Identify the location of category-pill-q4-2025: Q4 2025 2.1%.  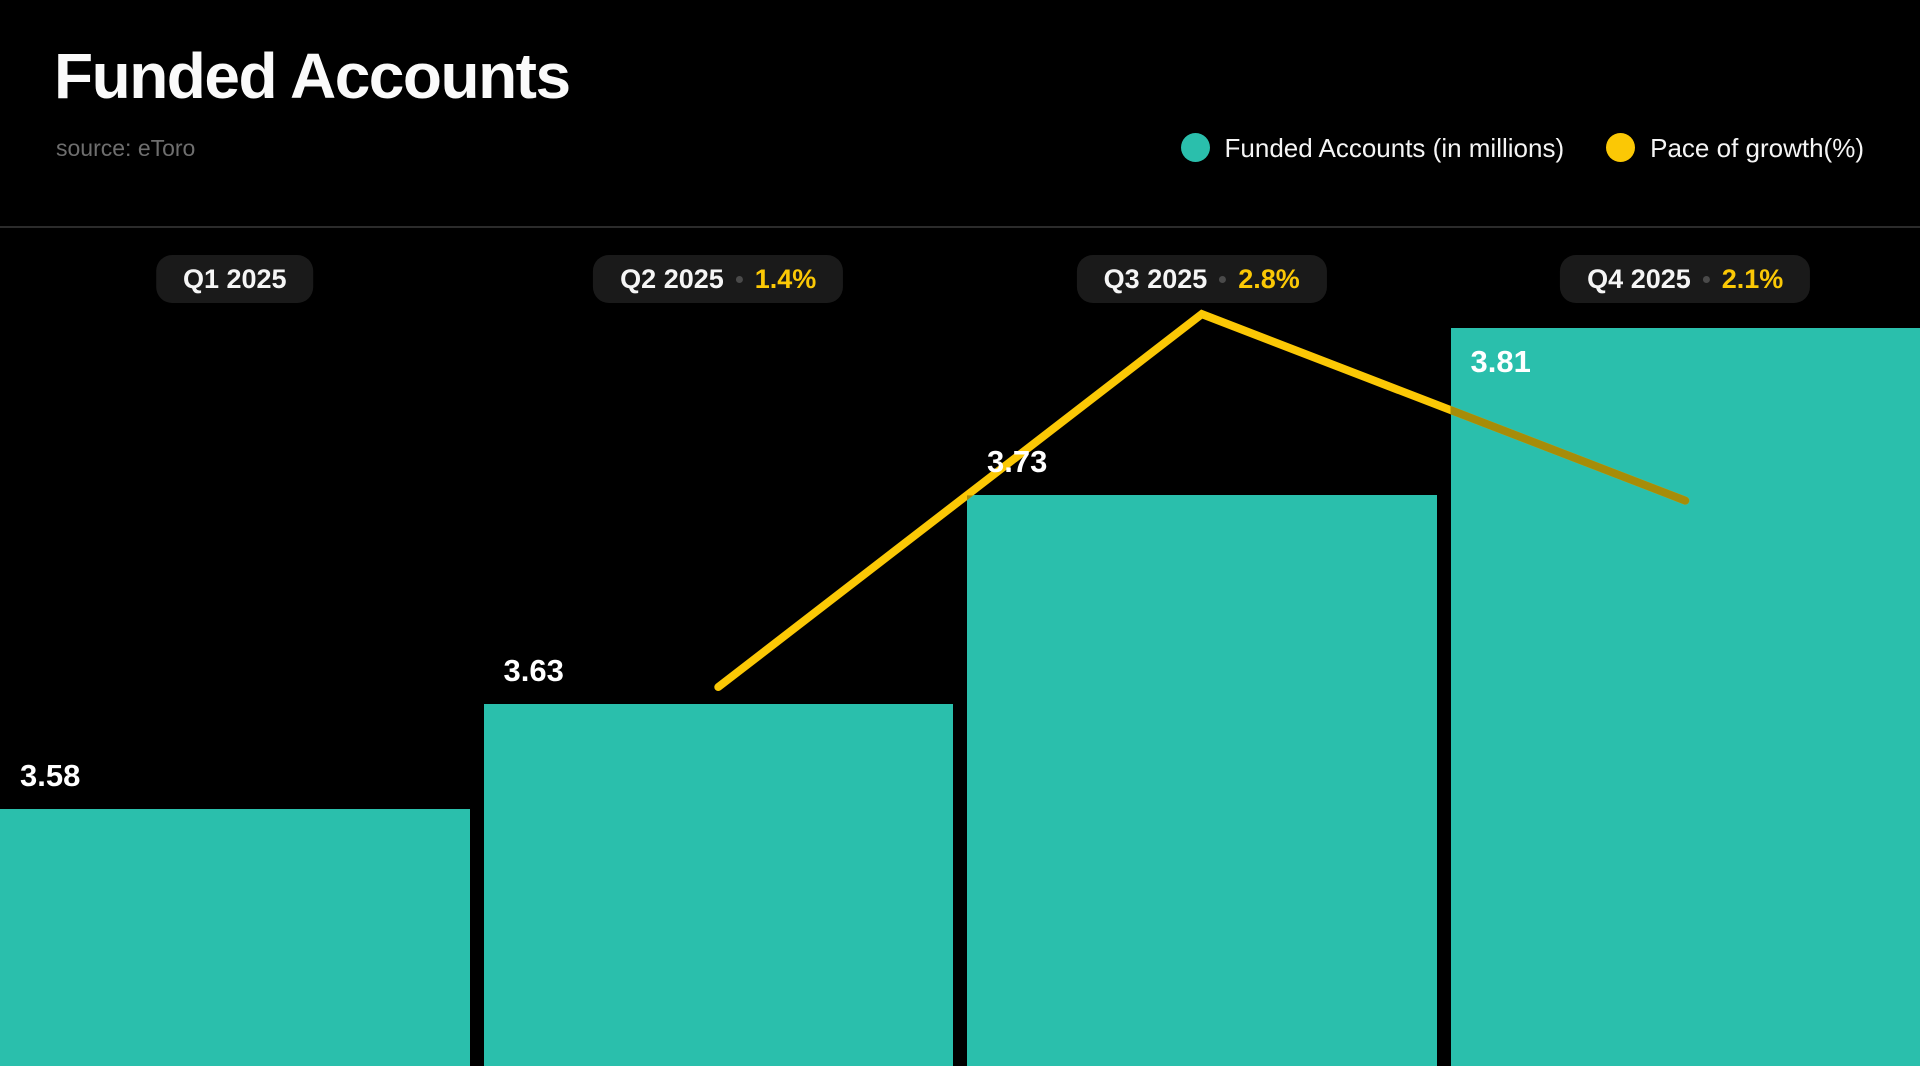
(1685, 279).